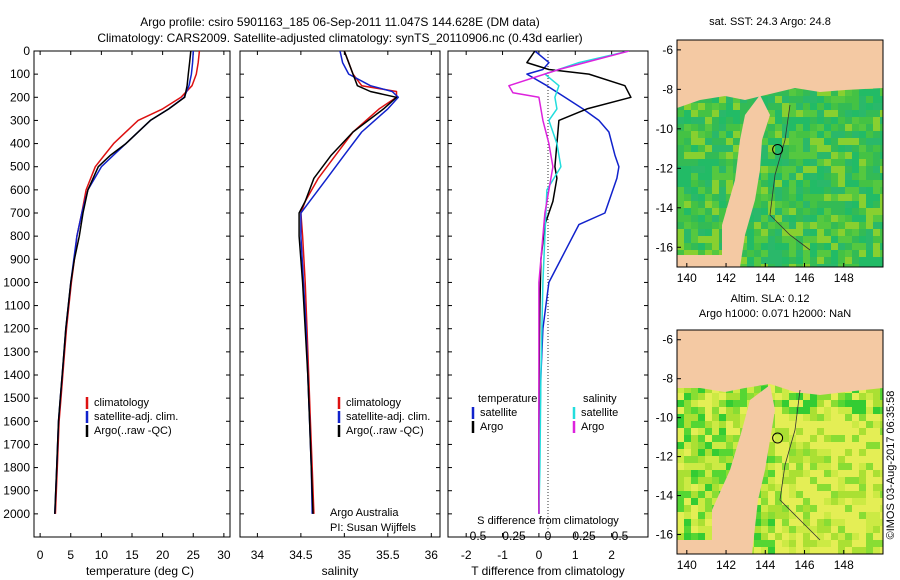 The width and height of the screenshot is (900, 580). I want to click on lon-tick-label: 142, so click(726, 278).